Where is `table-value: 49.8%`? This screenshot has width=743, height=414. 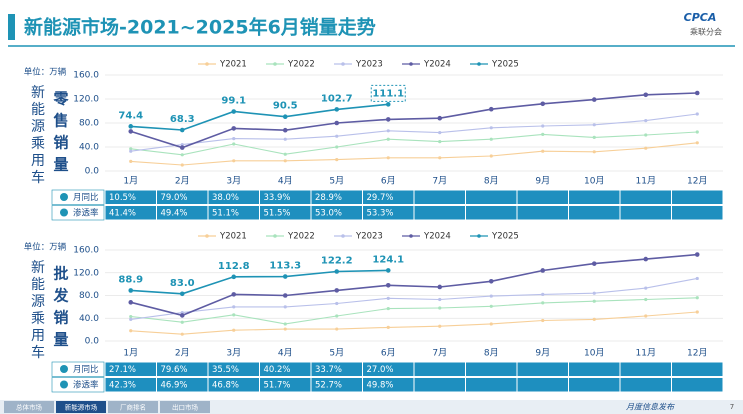 table-value: 49.8% is located at coordinates (380, 386).